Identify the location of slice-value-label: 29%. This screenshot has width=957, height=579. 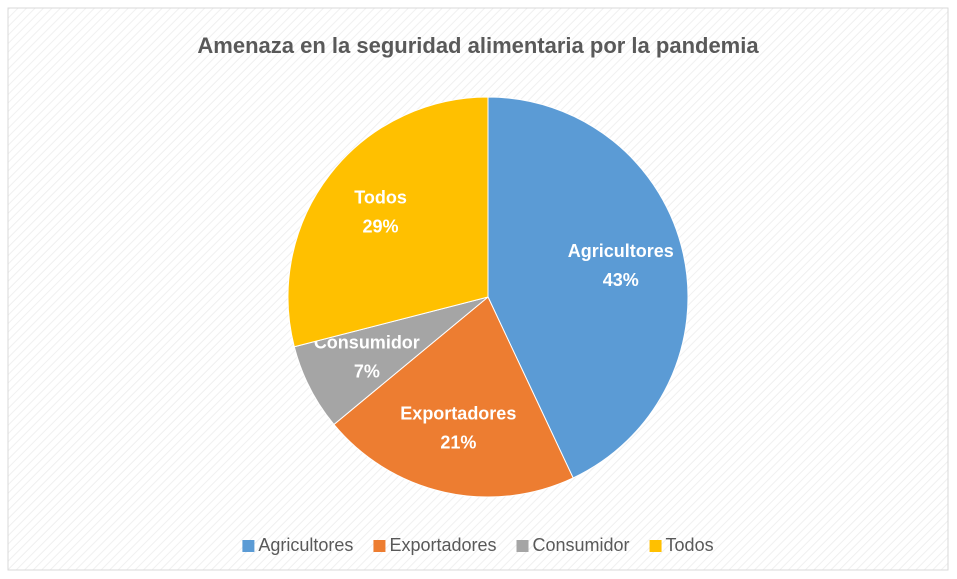
(381, 226).